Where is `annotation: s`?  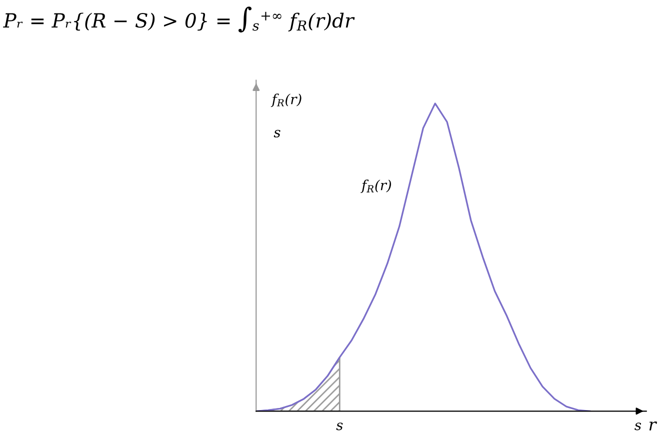 annotation: s is located at coordinates (277, 134).